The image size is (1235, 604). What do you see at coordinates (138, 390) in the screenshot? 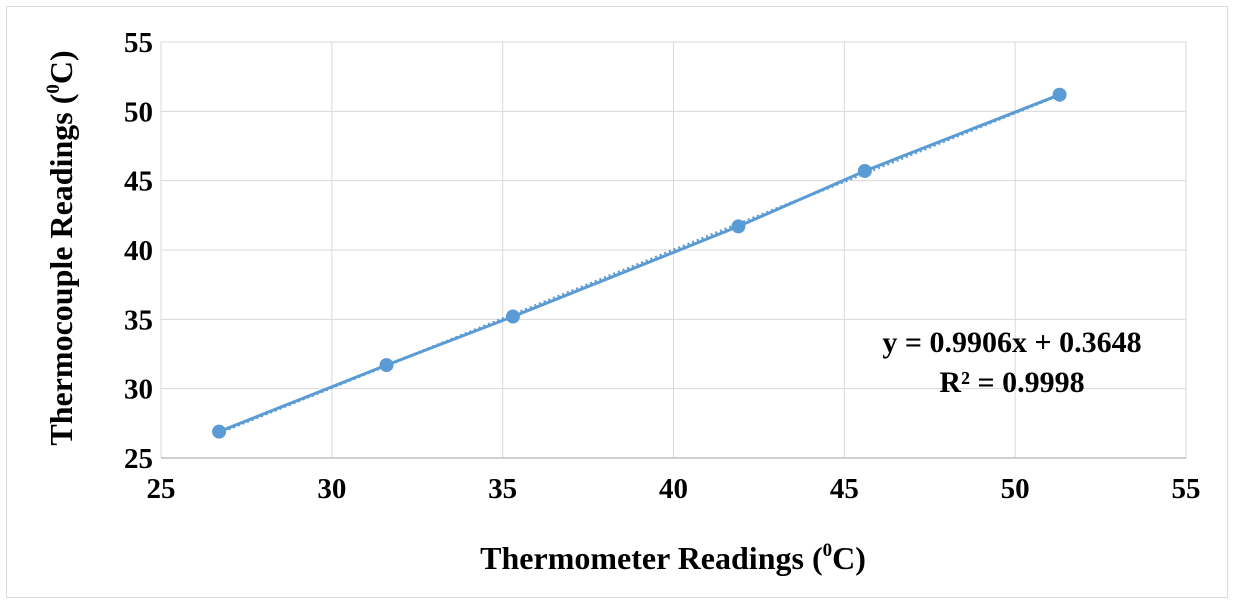
I see `y-tick-label: 30` at bounding box center [138, 390].